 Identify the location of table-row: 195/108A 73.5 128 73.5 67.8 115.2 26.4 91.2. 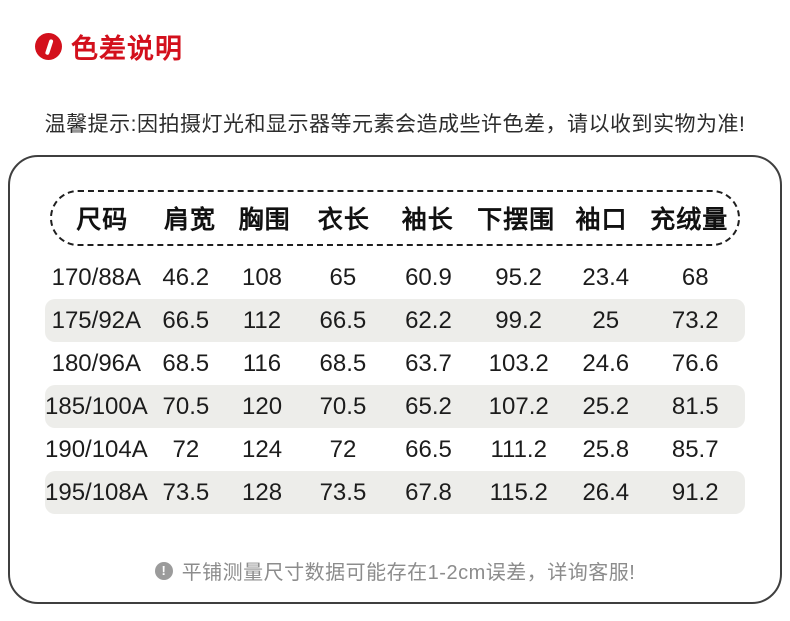
(395, 492).